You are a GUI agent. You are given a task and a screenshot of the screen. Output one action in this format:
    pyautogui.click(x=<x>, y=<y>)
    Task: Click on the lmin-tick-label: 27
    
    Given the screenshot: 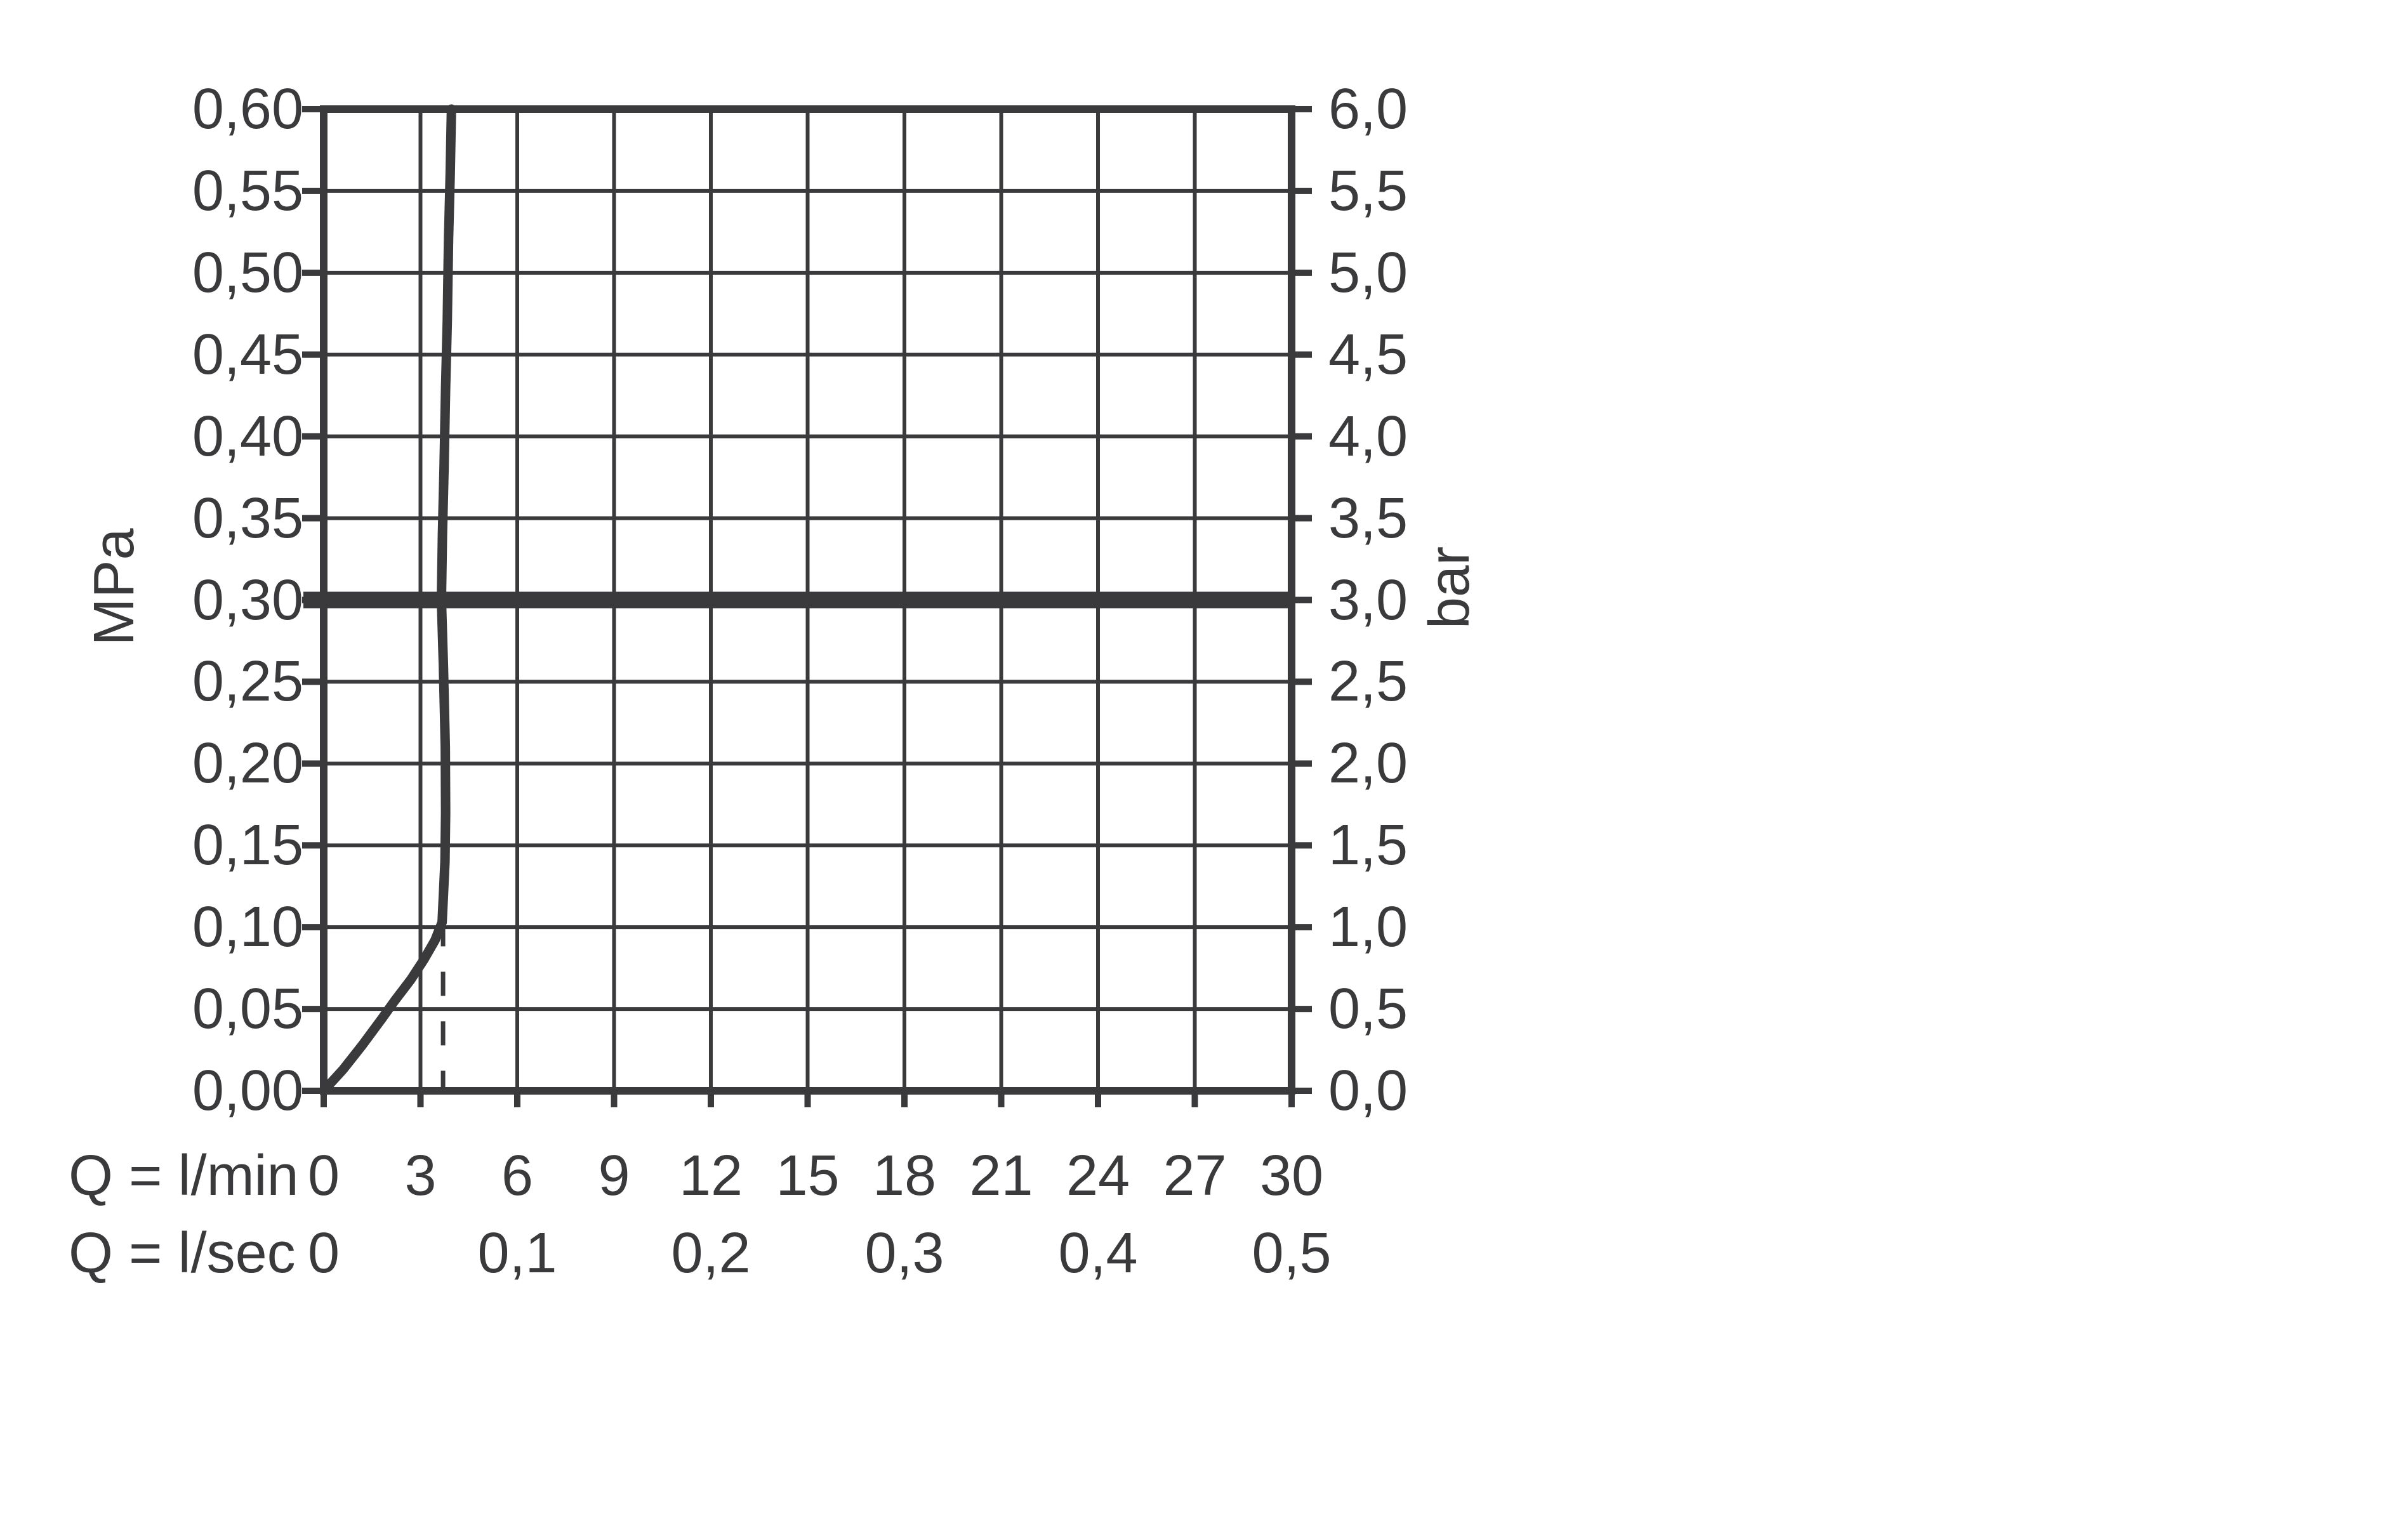 What is the action you would take?
    pyautogui.click(x=1195, y=1176)
    